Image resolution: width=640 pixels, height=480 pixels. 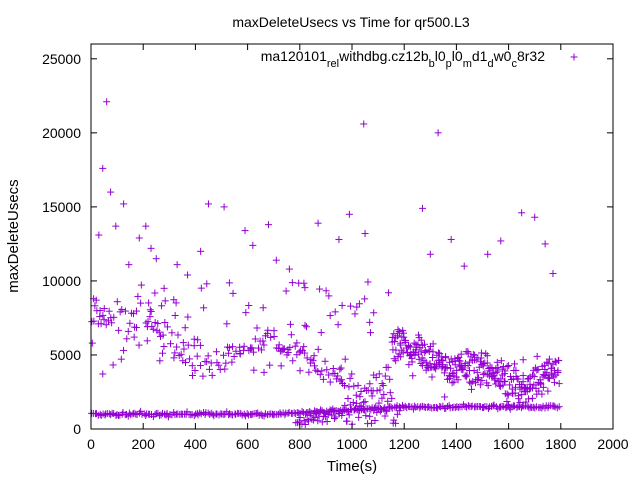 What do you see at coordinates (352, 466) in the screenshot?
I see `x-axis-label: Time(s)` at bounding box center [352, 466].